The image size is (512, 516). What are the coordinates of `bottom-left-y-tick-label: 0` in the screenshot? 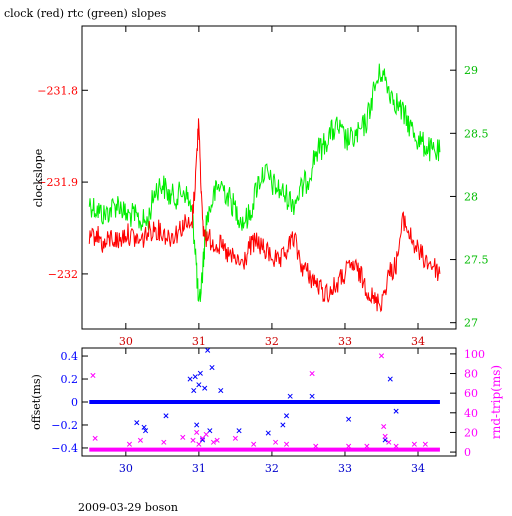 It's located at (74, 402).